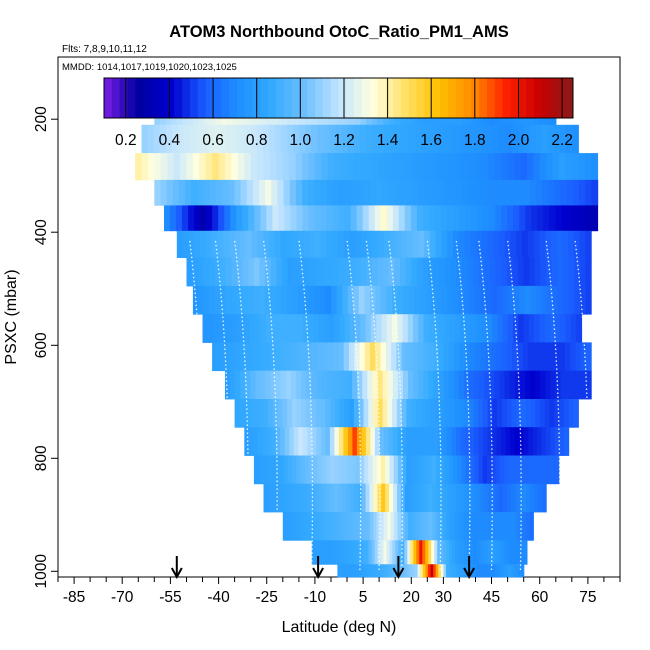 The image size is (650, 650). I want to click on chart-title: ATOM3 Northbound OtoC_Ratio_PM1_AMS, so click(338, 32).